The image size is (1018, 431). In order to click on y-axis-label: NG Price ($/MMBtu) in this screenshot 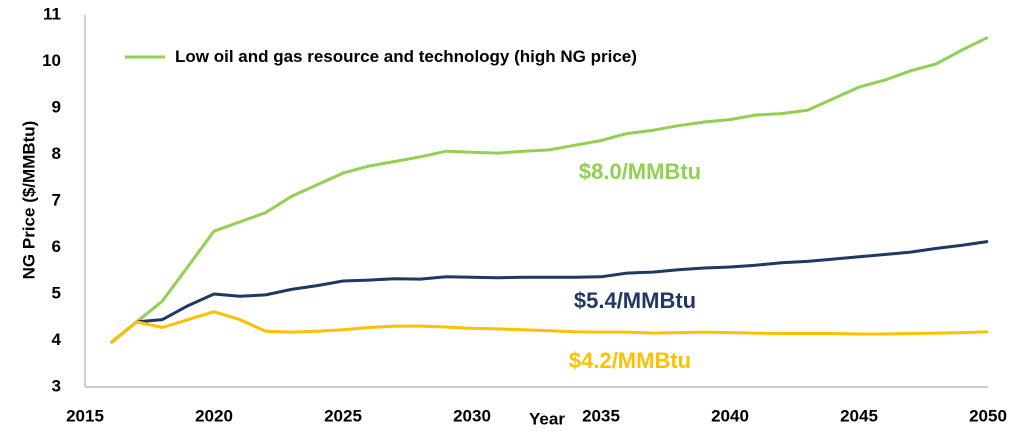, I will do `click(28, 200)`.